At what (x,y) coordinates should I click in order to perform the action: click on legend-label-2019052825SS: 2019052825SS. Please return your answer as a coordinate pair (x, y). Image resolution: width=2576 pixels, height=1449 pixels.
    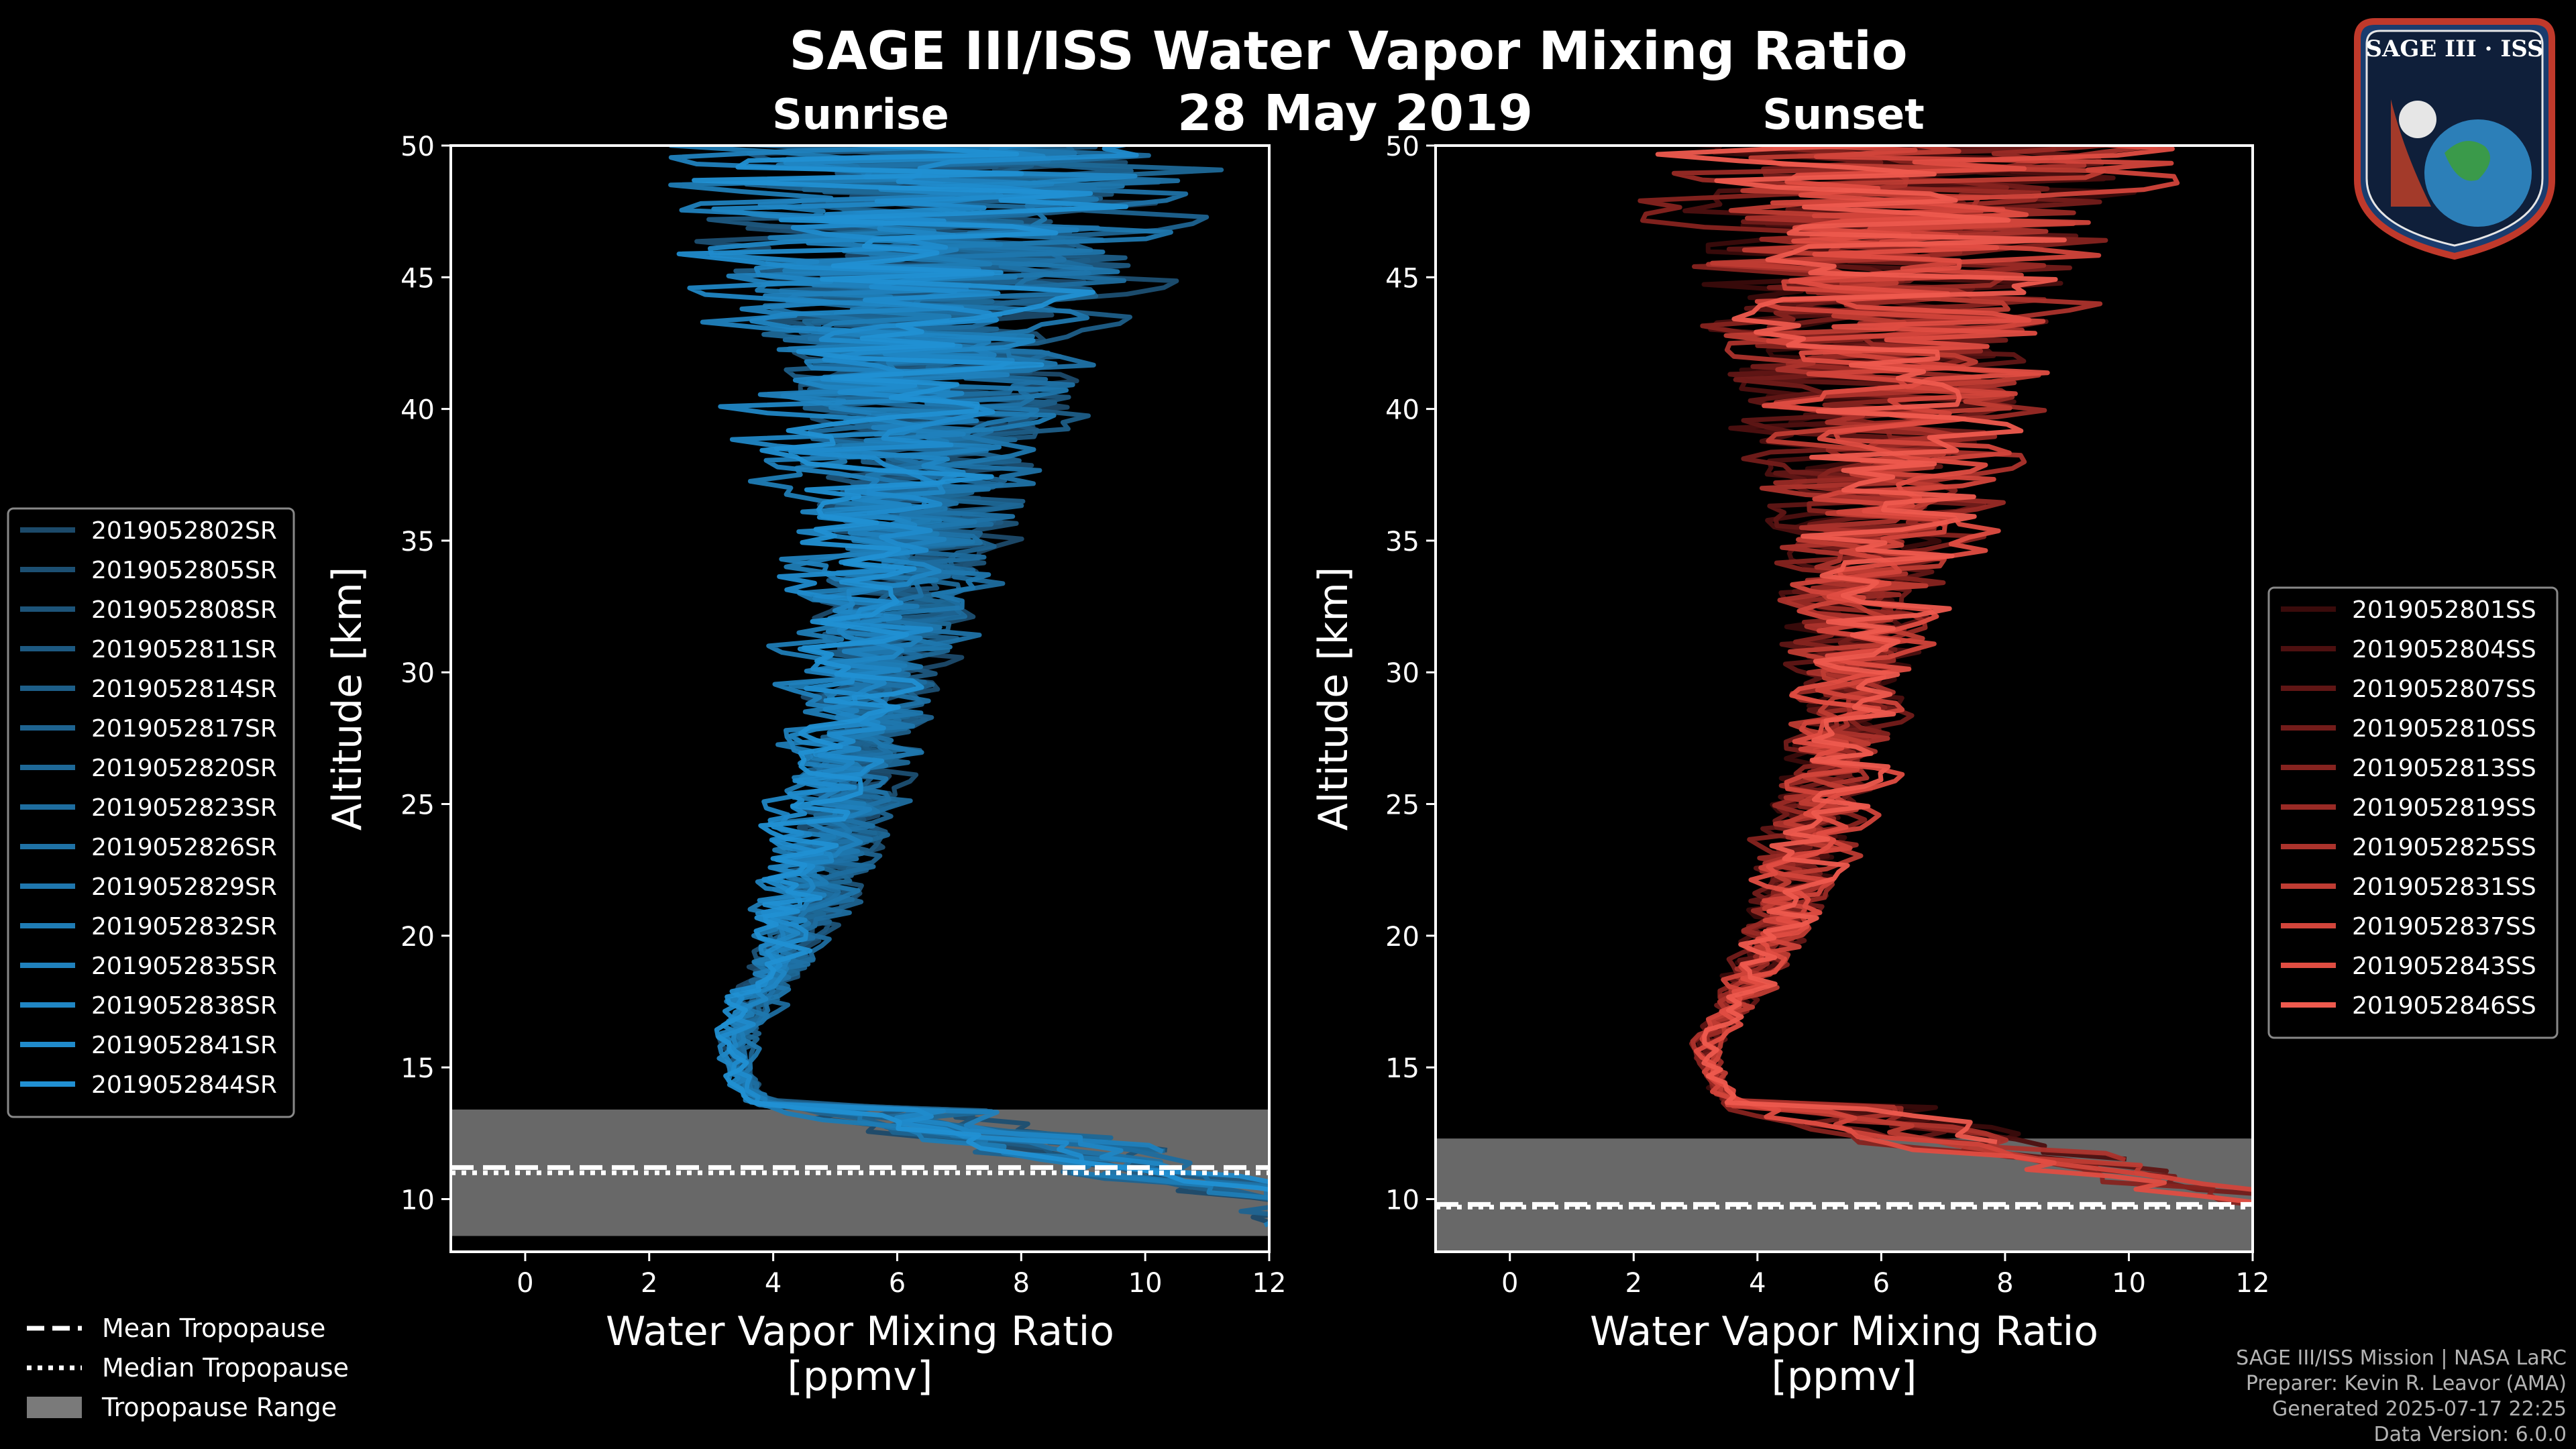
    Looking at the image, I should click on (2444, 847).